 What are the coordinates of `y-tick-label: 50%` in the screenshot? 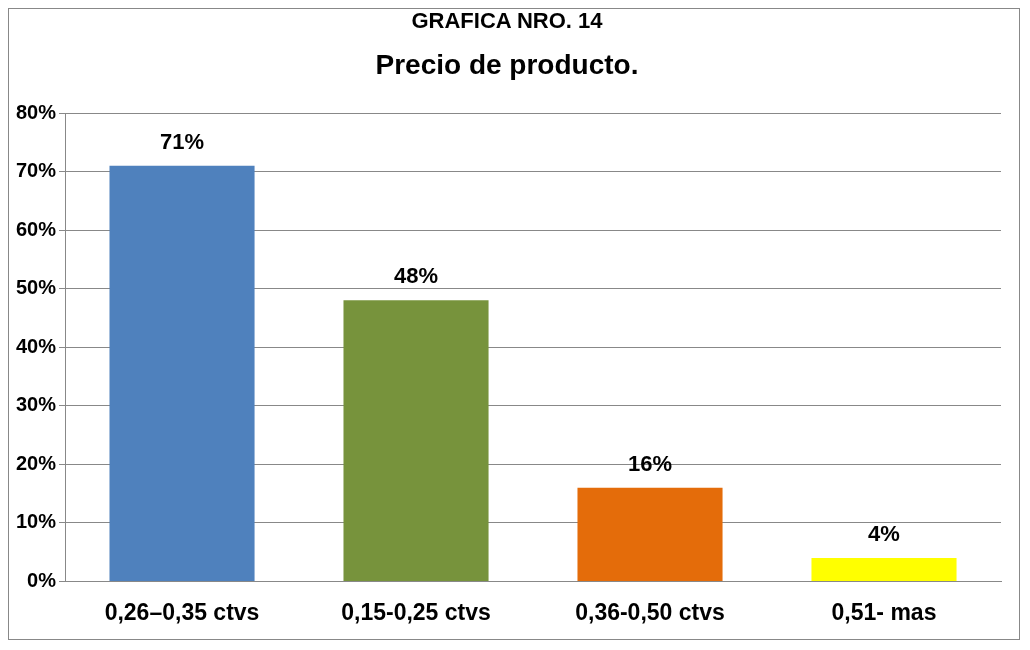 It's located at (36, 287).